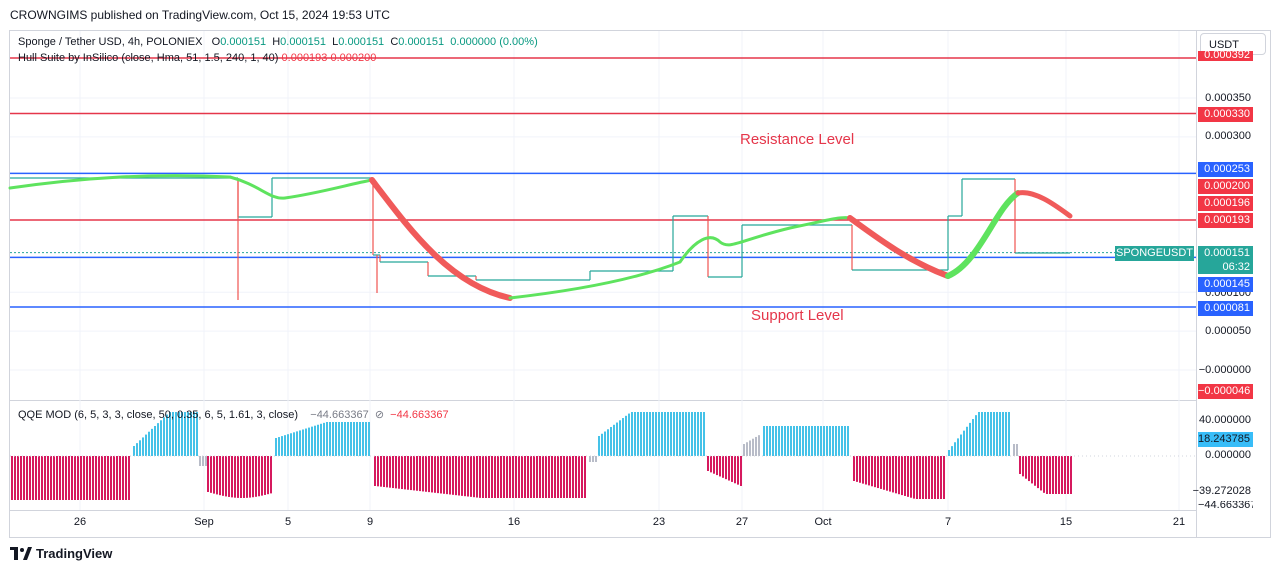 This screenshot has height=573, width=1281. I want to click on open-value: 0.000151, so click(243, 42).